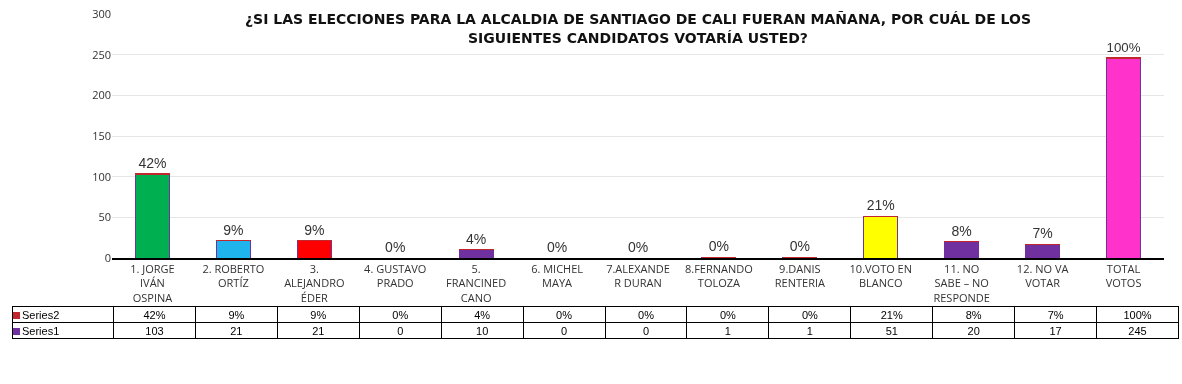  I want to click on y-tick-label: 250, so click(101, 54).